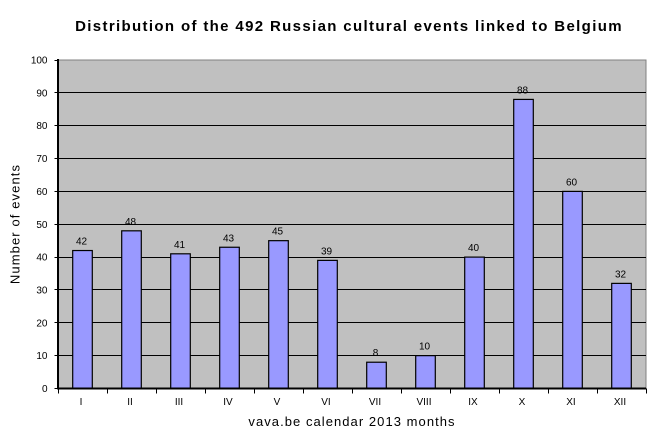 The width and height of the screenshot is (666, 447). I want to click on svg-text: IV, so click(228, 402).